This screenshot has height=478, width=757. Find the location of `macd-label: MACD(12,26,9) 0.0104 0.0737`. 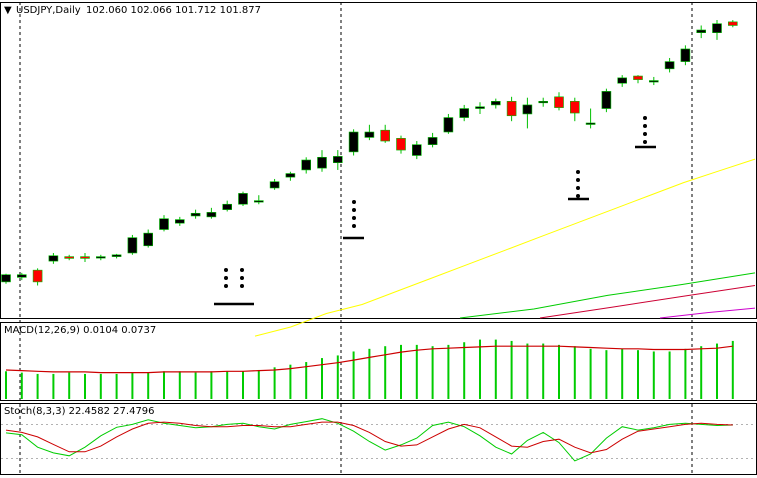

macd-label: MACD(12,26,9) 0.0104 0.0737 is located at coordinates (80, 330).